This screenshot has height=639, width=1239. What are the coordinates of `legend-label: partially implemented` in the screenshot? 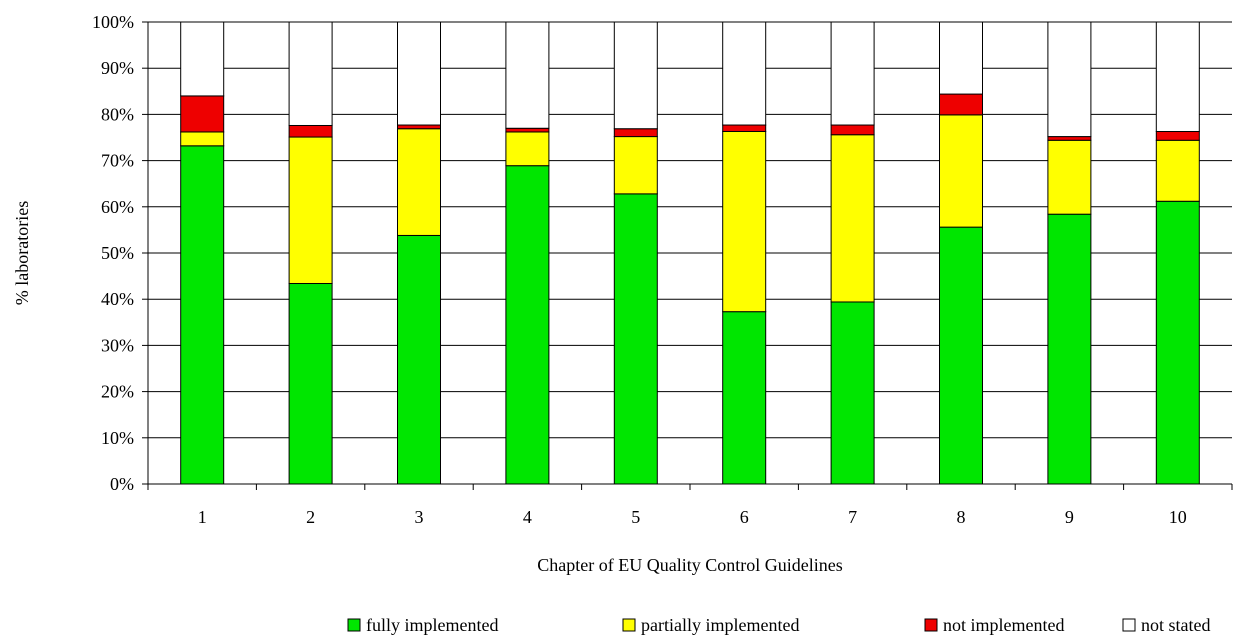 It's located at (720, 625).